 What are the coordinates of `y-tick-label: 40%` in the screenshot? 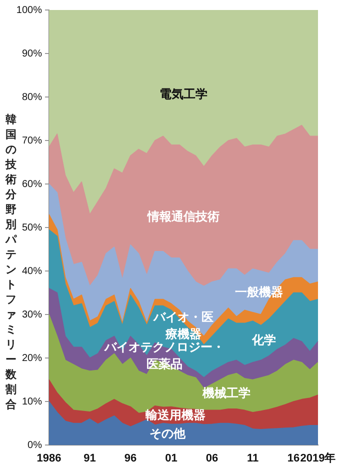 It's located at (32, 271).